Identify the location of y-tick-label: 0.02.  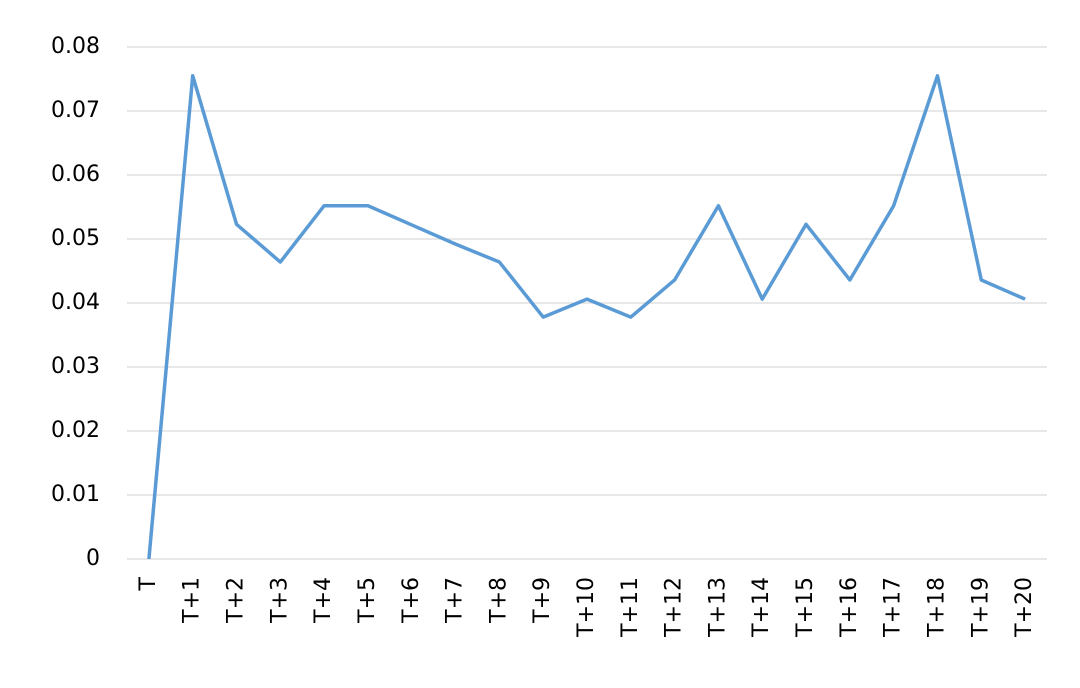
(75, 430).